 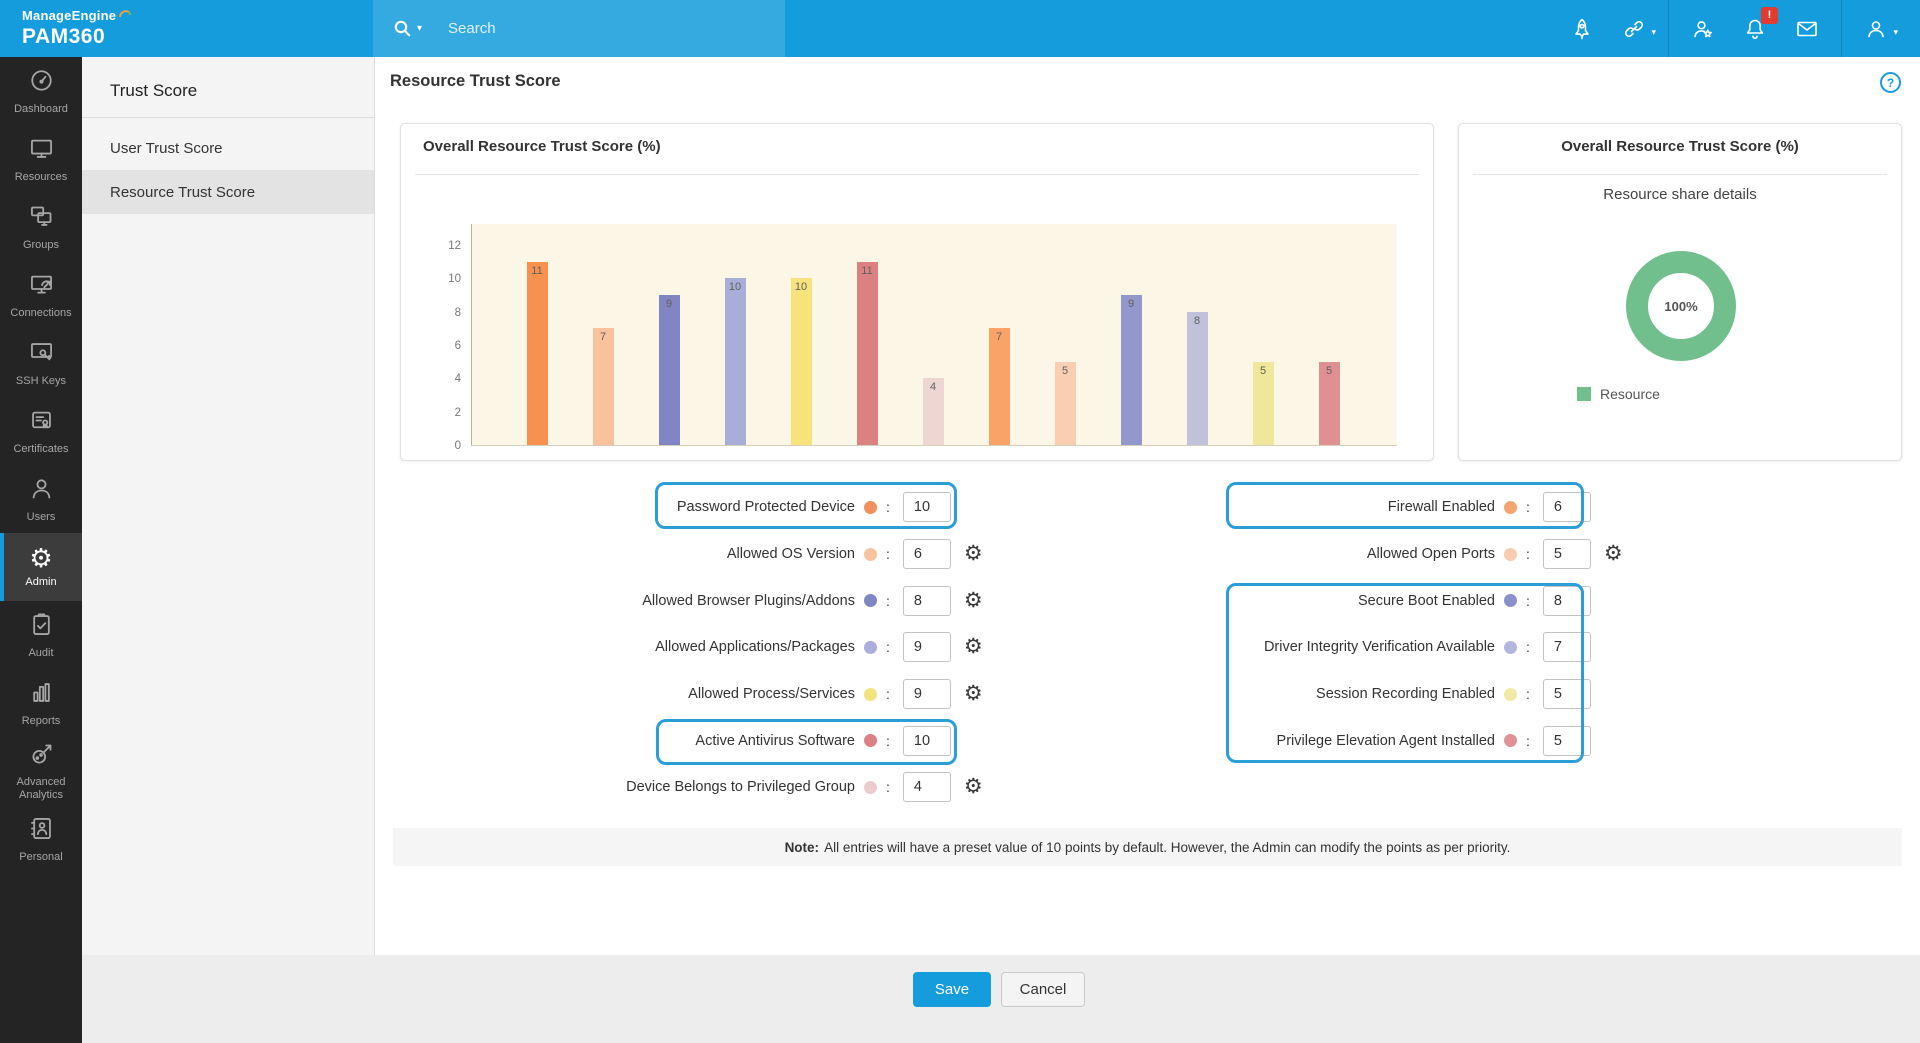 I want to click on link-icon: ▾, so click(x=1638, y=29).